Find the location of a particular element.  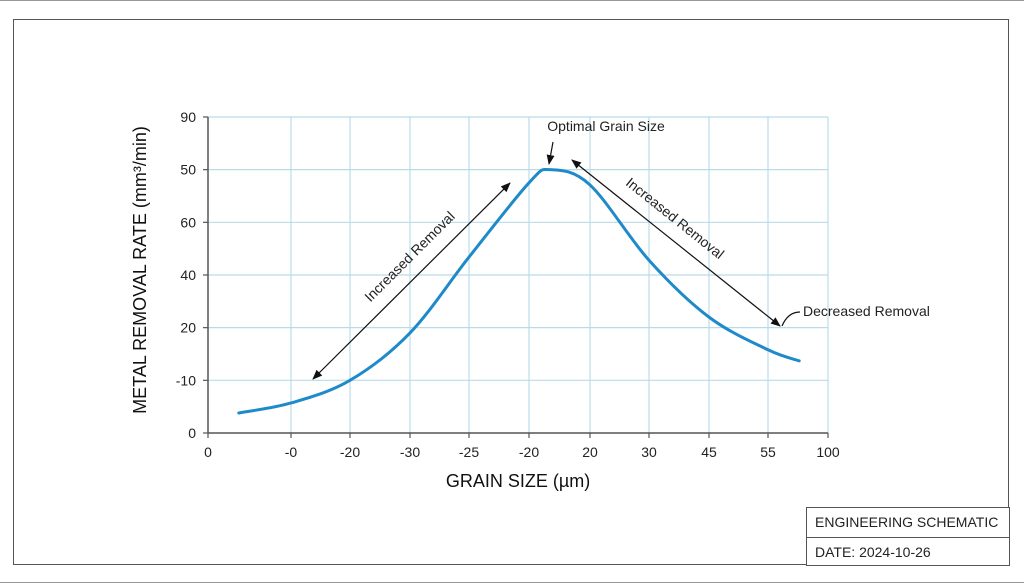

x-tick-label: -25 is located at coordinates (469, 452).